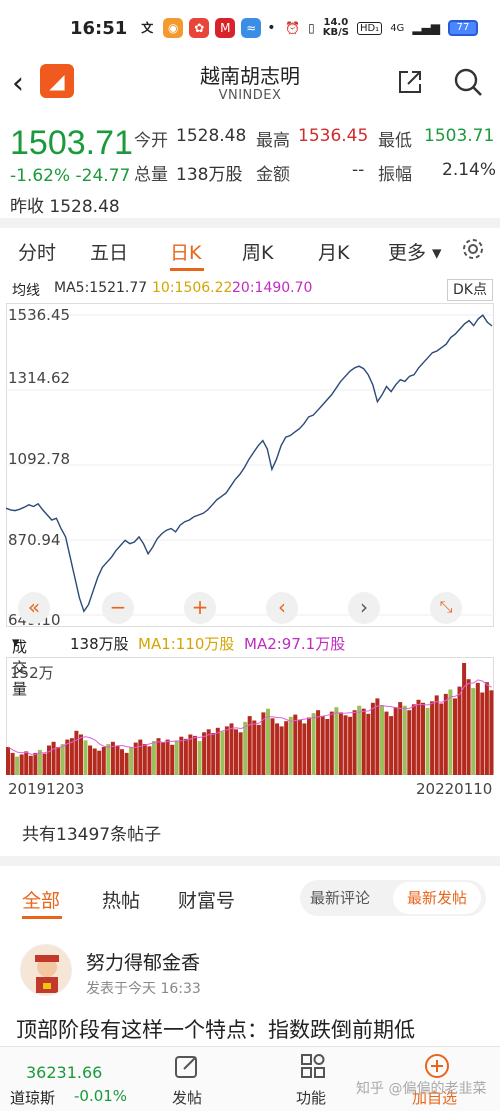 The image size is (500, 1111). What do you see at coordinates (187, 1098) in the screenshot?
I see `post-button: 发帖` at bounding box center [187, 1098].